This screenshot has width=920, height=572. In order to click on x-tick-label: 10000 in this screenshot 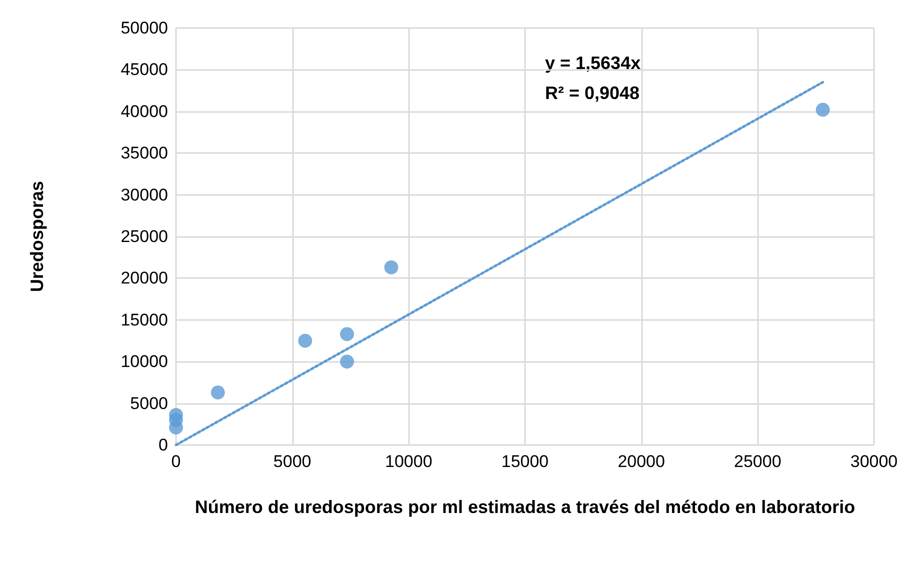, I will do `click(408, 461)`.